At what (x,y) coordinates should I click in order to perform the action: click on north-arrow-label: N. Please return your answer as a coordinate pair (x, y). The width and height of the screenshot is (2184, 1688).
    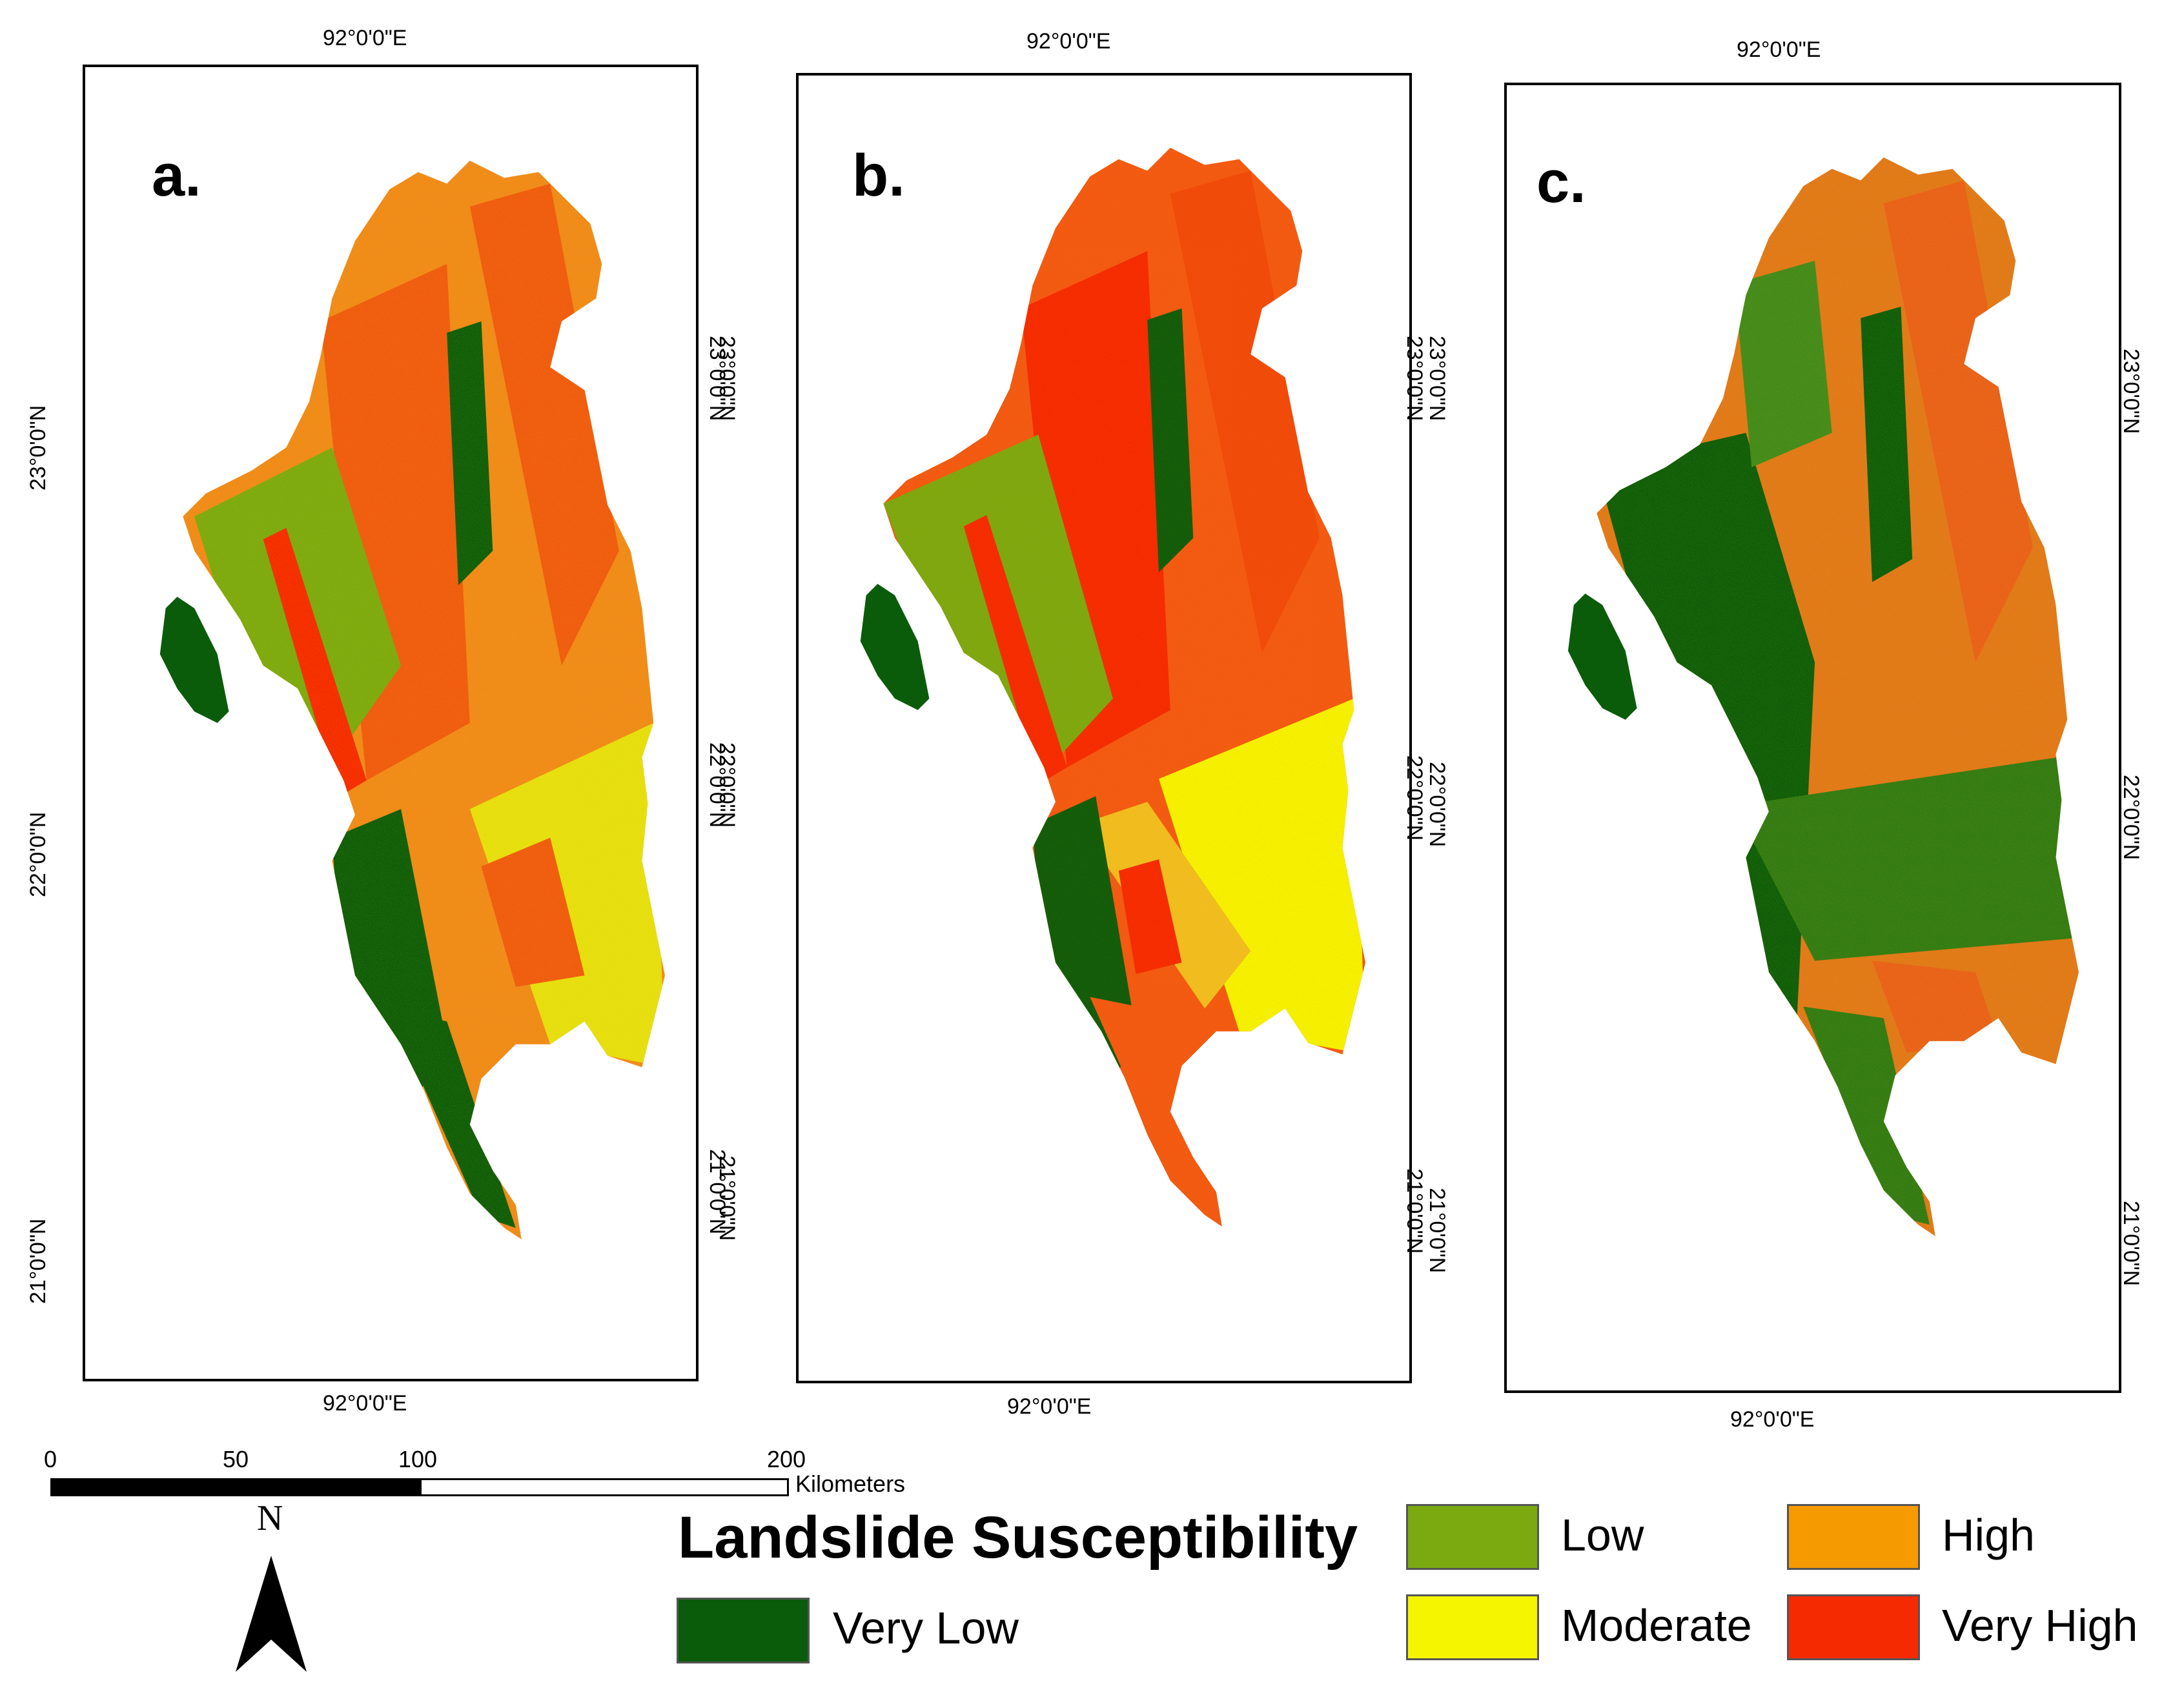
    Looking at the image, I should click on (270, 1518).